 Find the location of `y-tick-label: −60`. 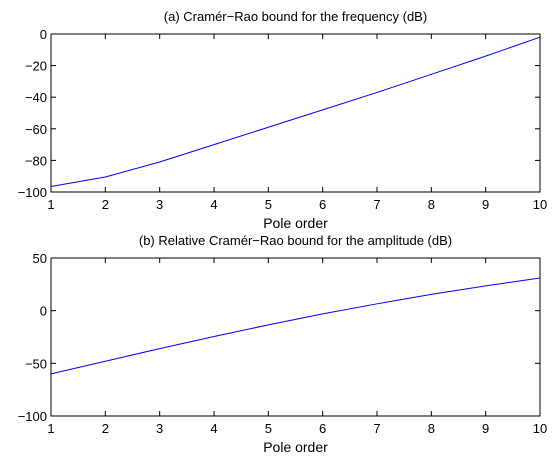

y-tick-label: −60 is located at coordinates (36, 129).